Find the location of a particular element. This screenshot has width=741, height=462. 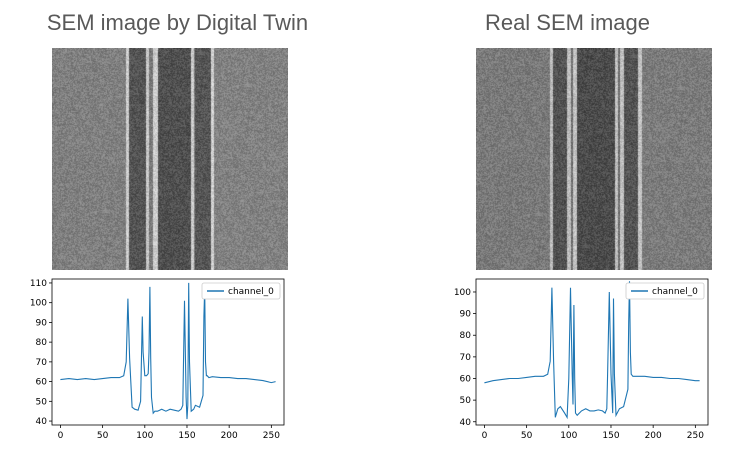

panel-title: Real SEM image is located at coordinates (567, 22).